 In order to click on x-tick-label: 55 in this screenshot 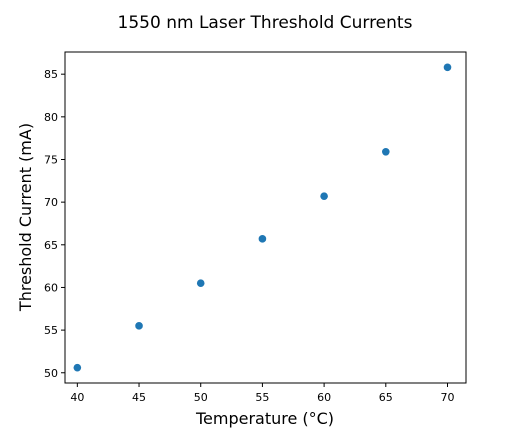, I will do `click(262, 397)`.